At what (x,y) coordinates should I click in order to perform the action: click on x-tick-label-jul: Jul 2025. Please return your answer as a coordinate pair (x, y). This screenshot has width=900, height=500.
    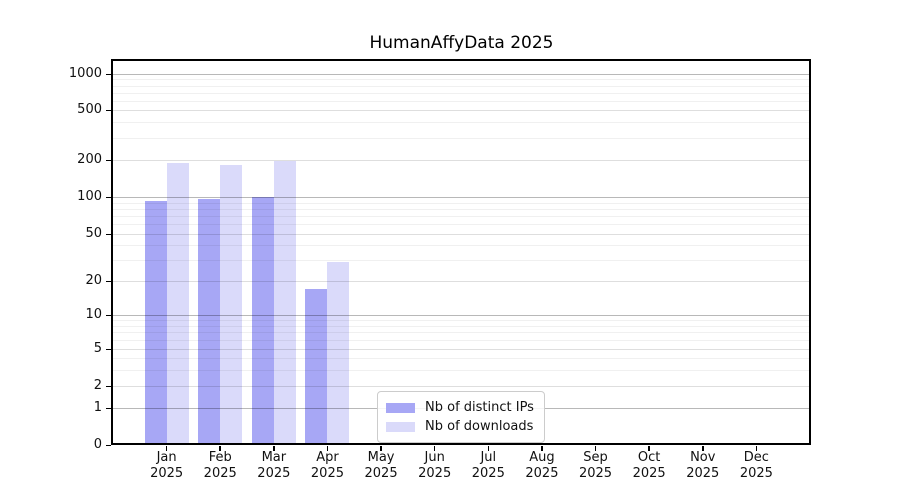
    Looking at the image, I should click on (488, 465).